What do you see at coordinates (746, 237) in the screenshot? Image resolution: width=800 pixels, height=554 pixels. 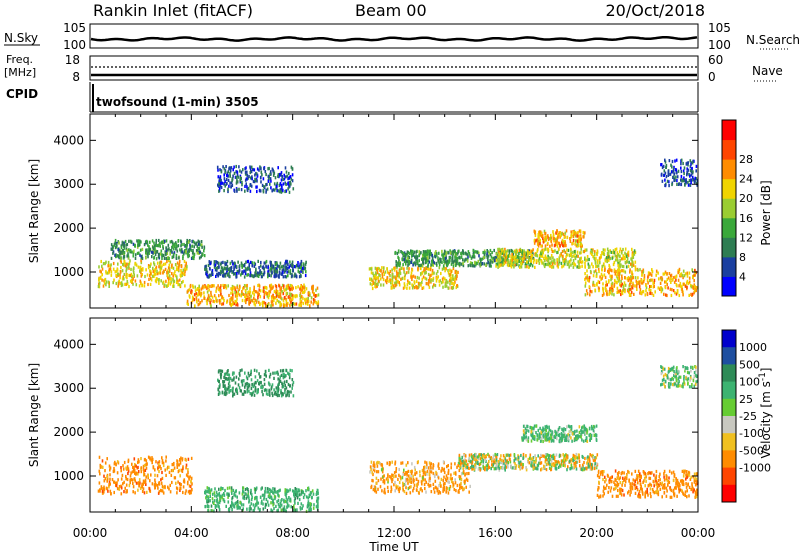 I see `power-colorbar-tick: 12` at bounding box center [746, 237].